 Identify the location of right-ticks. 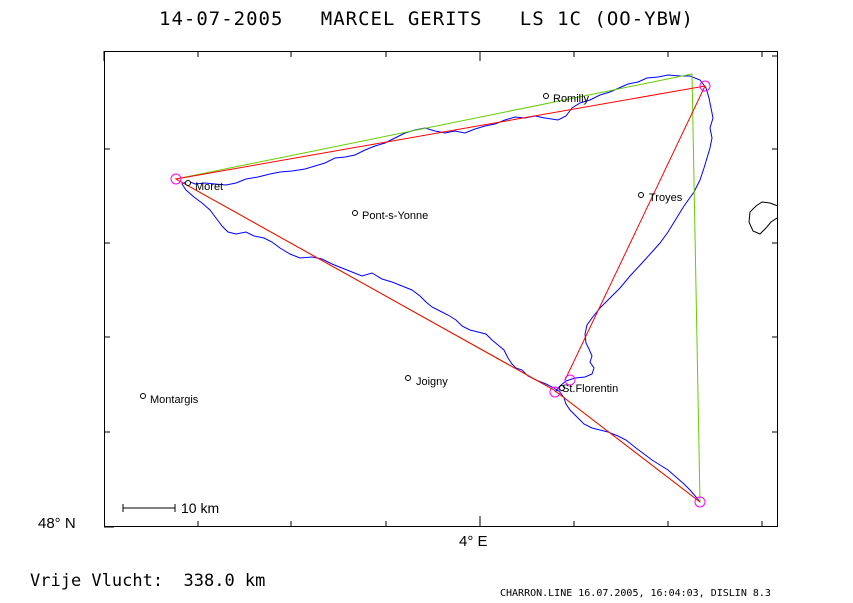
(775, 244).